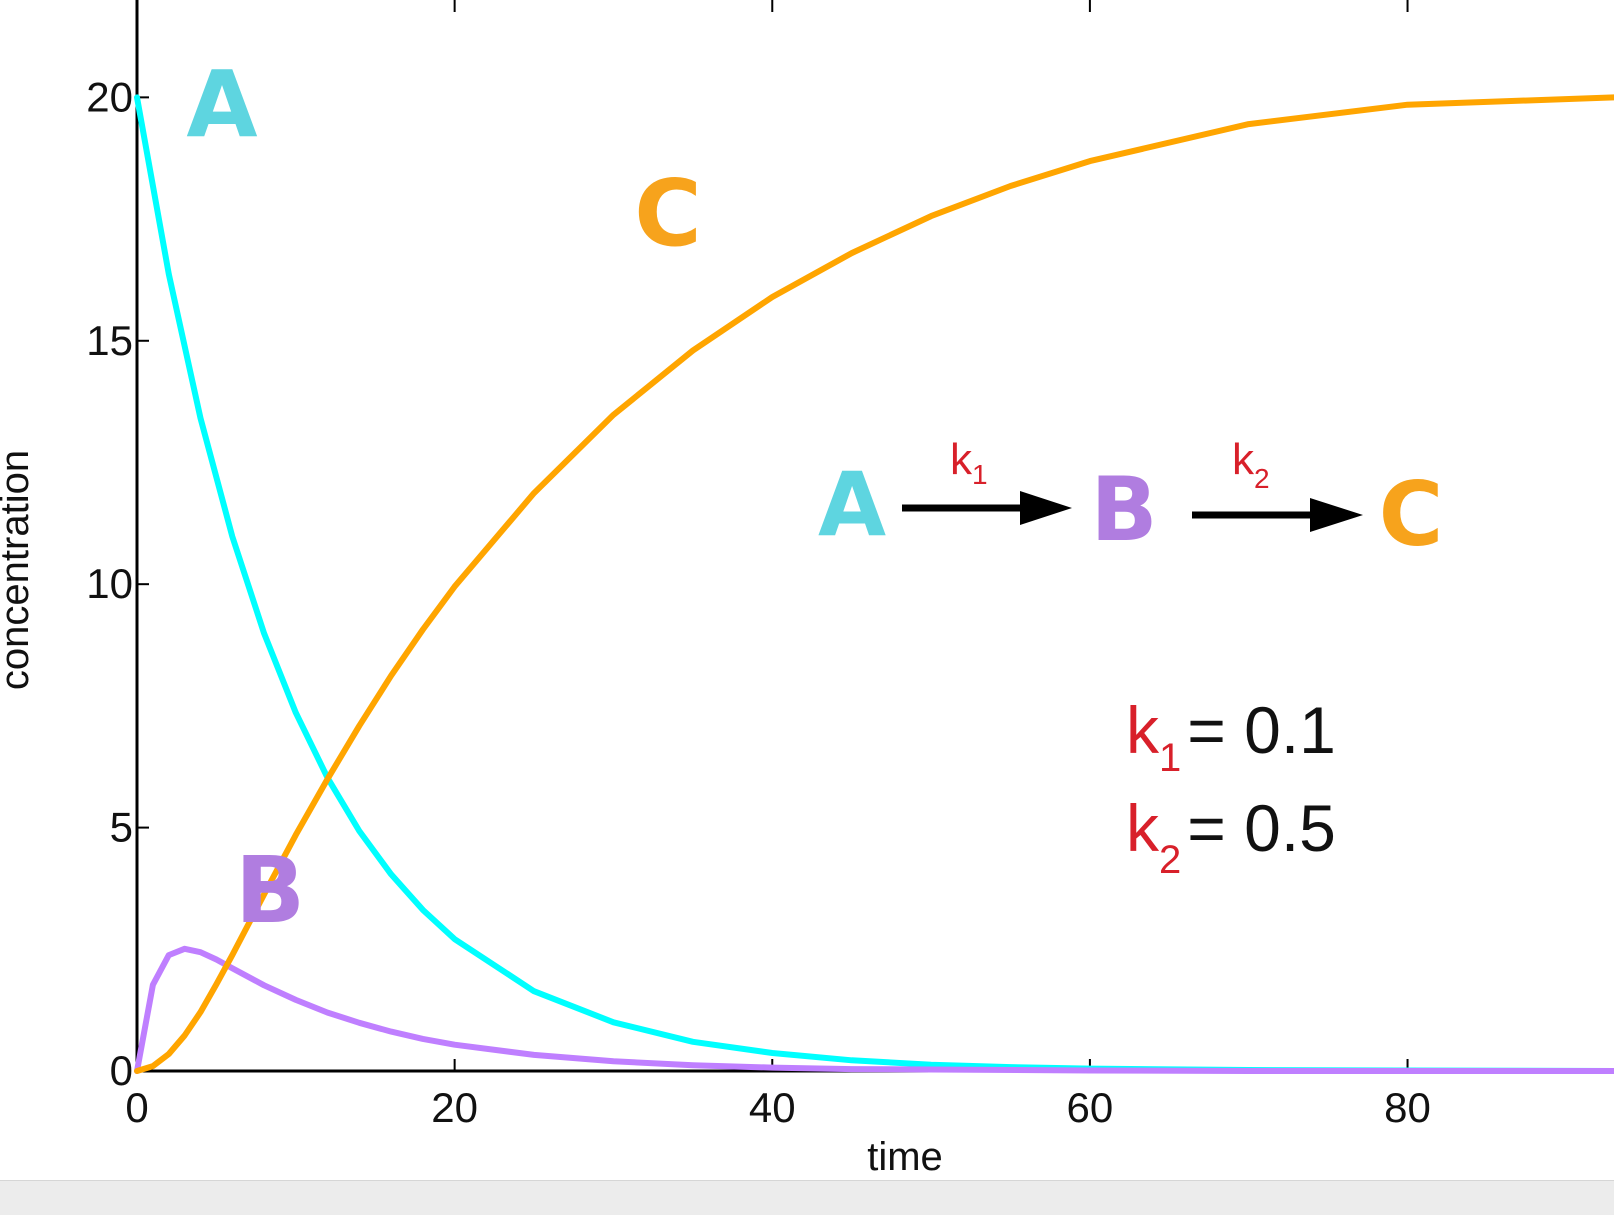 This screenshot has height=1215, width=1614. What do you see at coordinates (1407, 1107) in the screenshot?
I see `x-tick-label-80: 80` at bounding box center [1407, 1107].